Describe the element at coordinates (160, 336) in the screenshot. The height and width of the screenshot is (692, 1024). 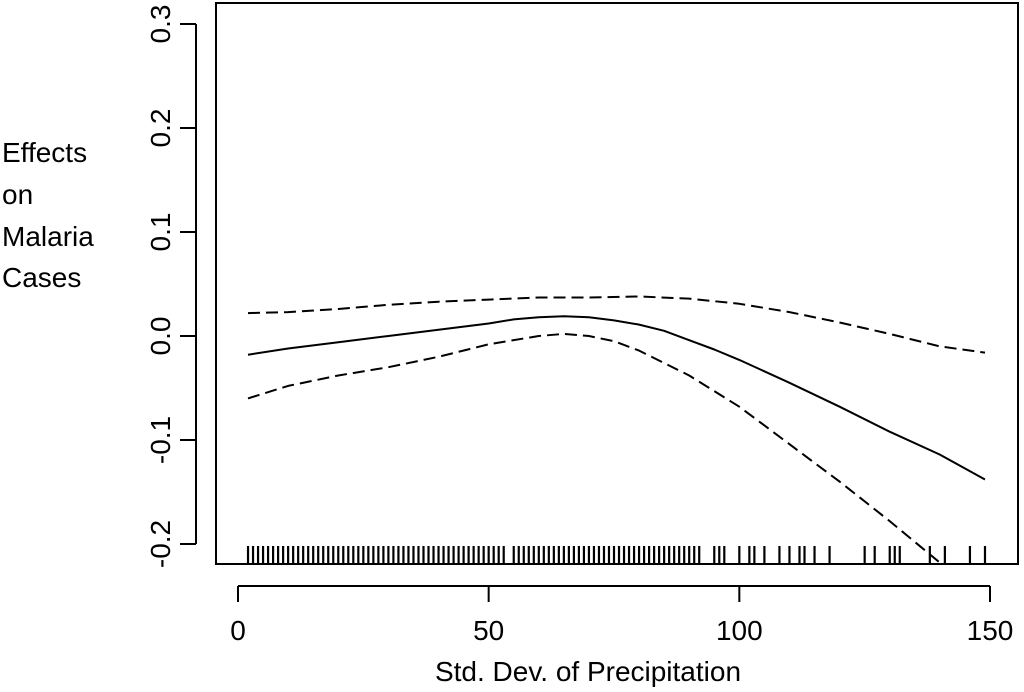
I see `y-tick-label: 0.0` at that location.